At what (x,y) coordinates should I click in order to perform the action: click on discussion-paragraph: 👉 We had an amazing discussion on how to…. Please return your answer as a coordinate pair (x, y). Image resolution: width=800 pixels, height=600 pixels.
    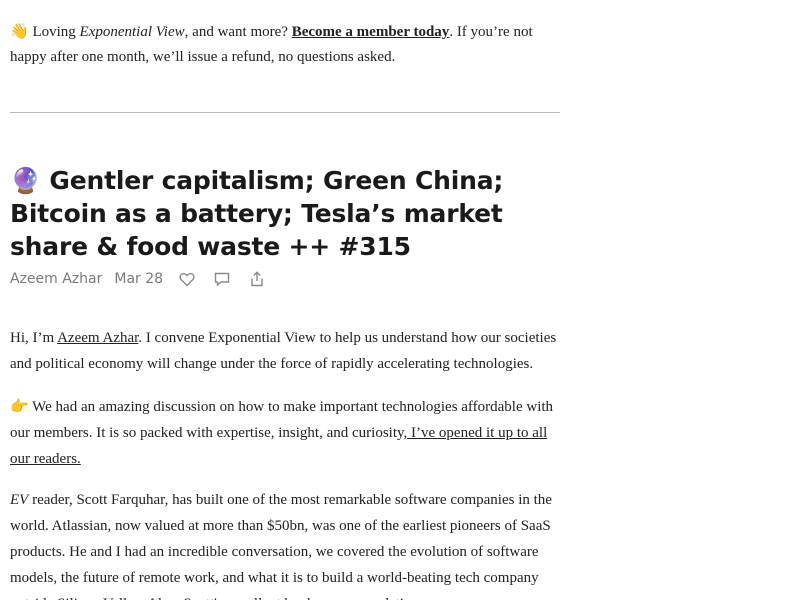
    Looking at the image, I should click on (285, 433).